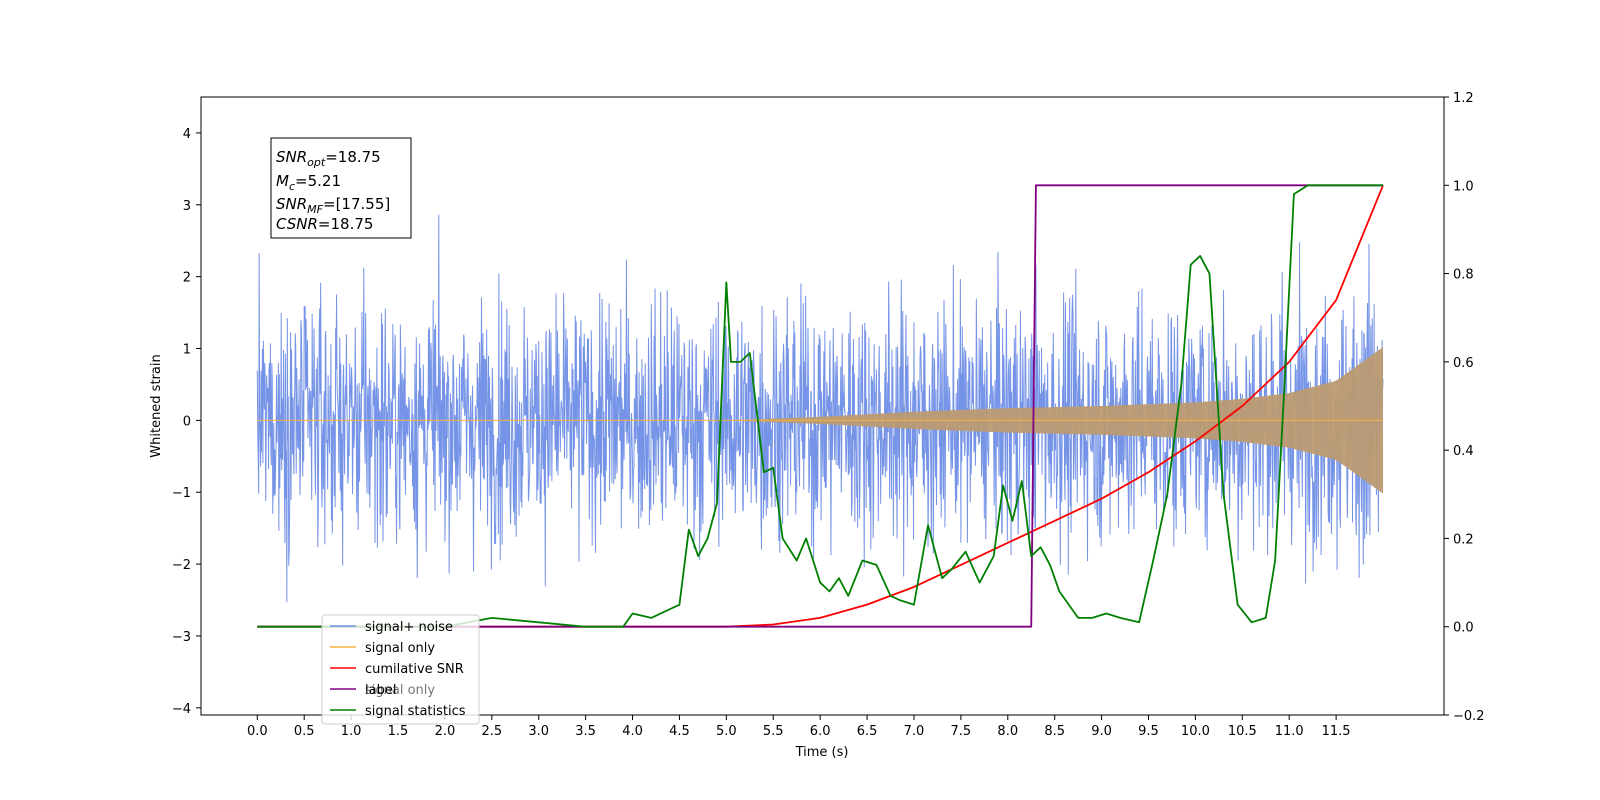  I want to click on left-y-tick-label: 0, so click(187, 421).